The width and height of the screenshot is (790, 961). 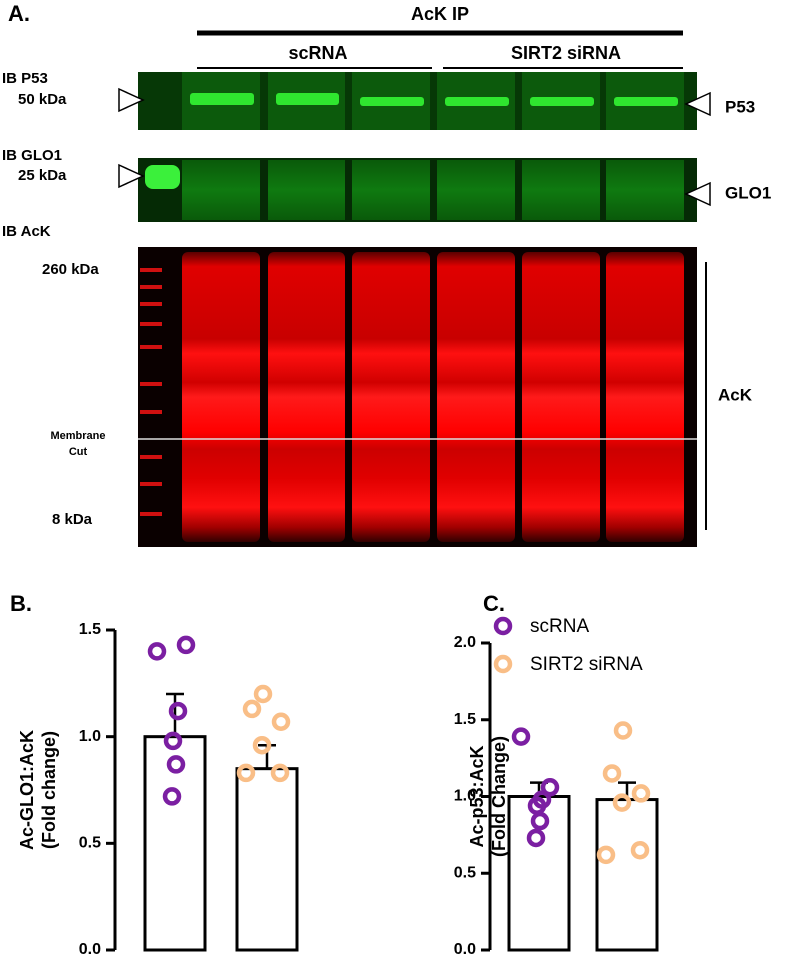 I want to click on marker-label: 25 kDa, so click(x=42, y=175).